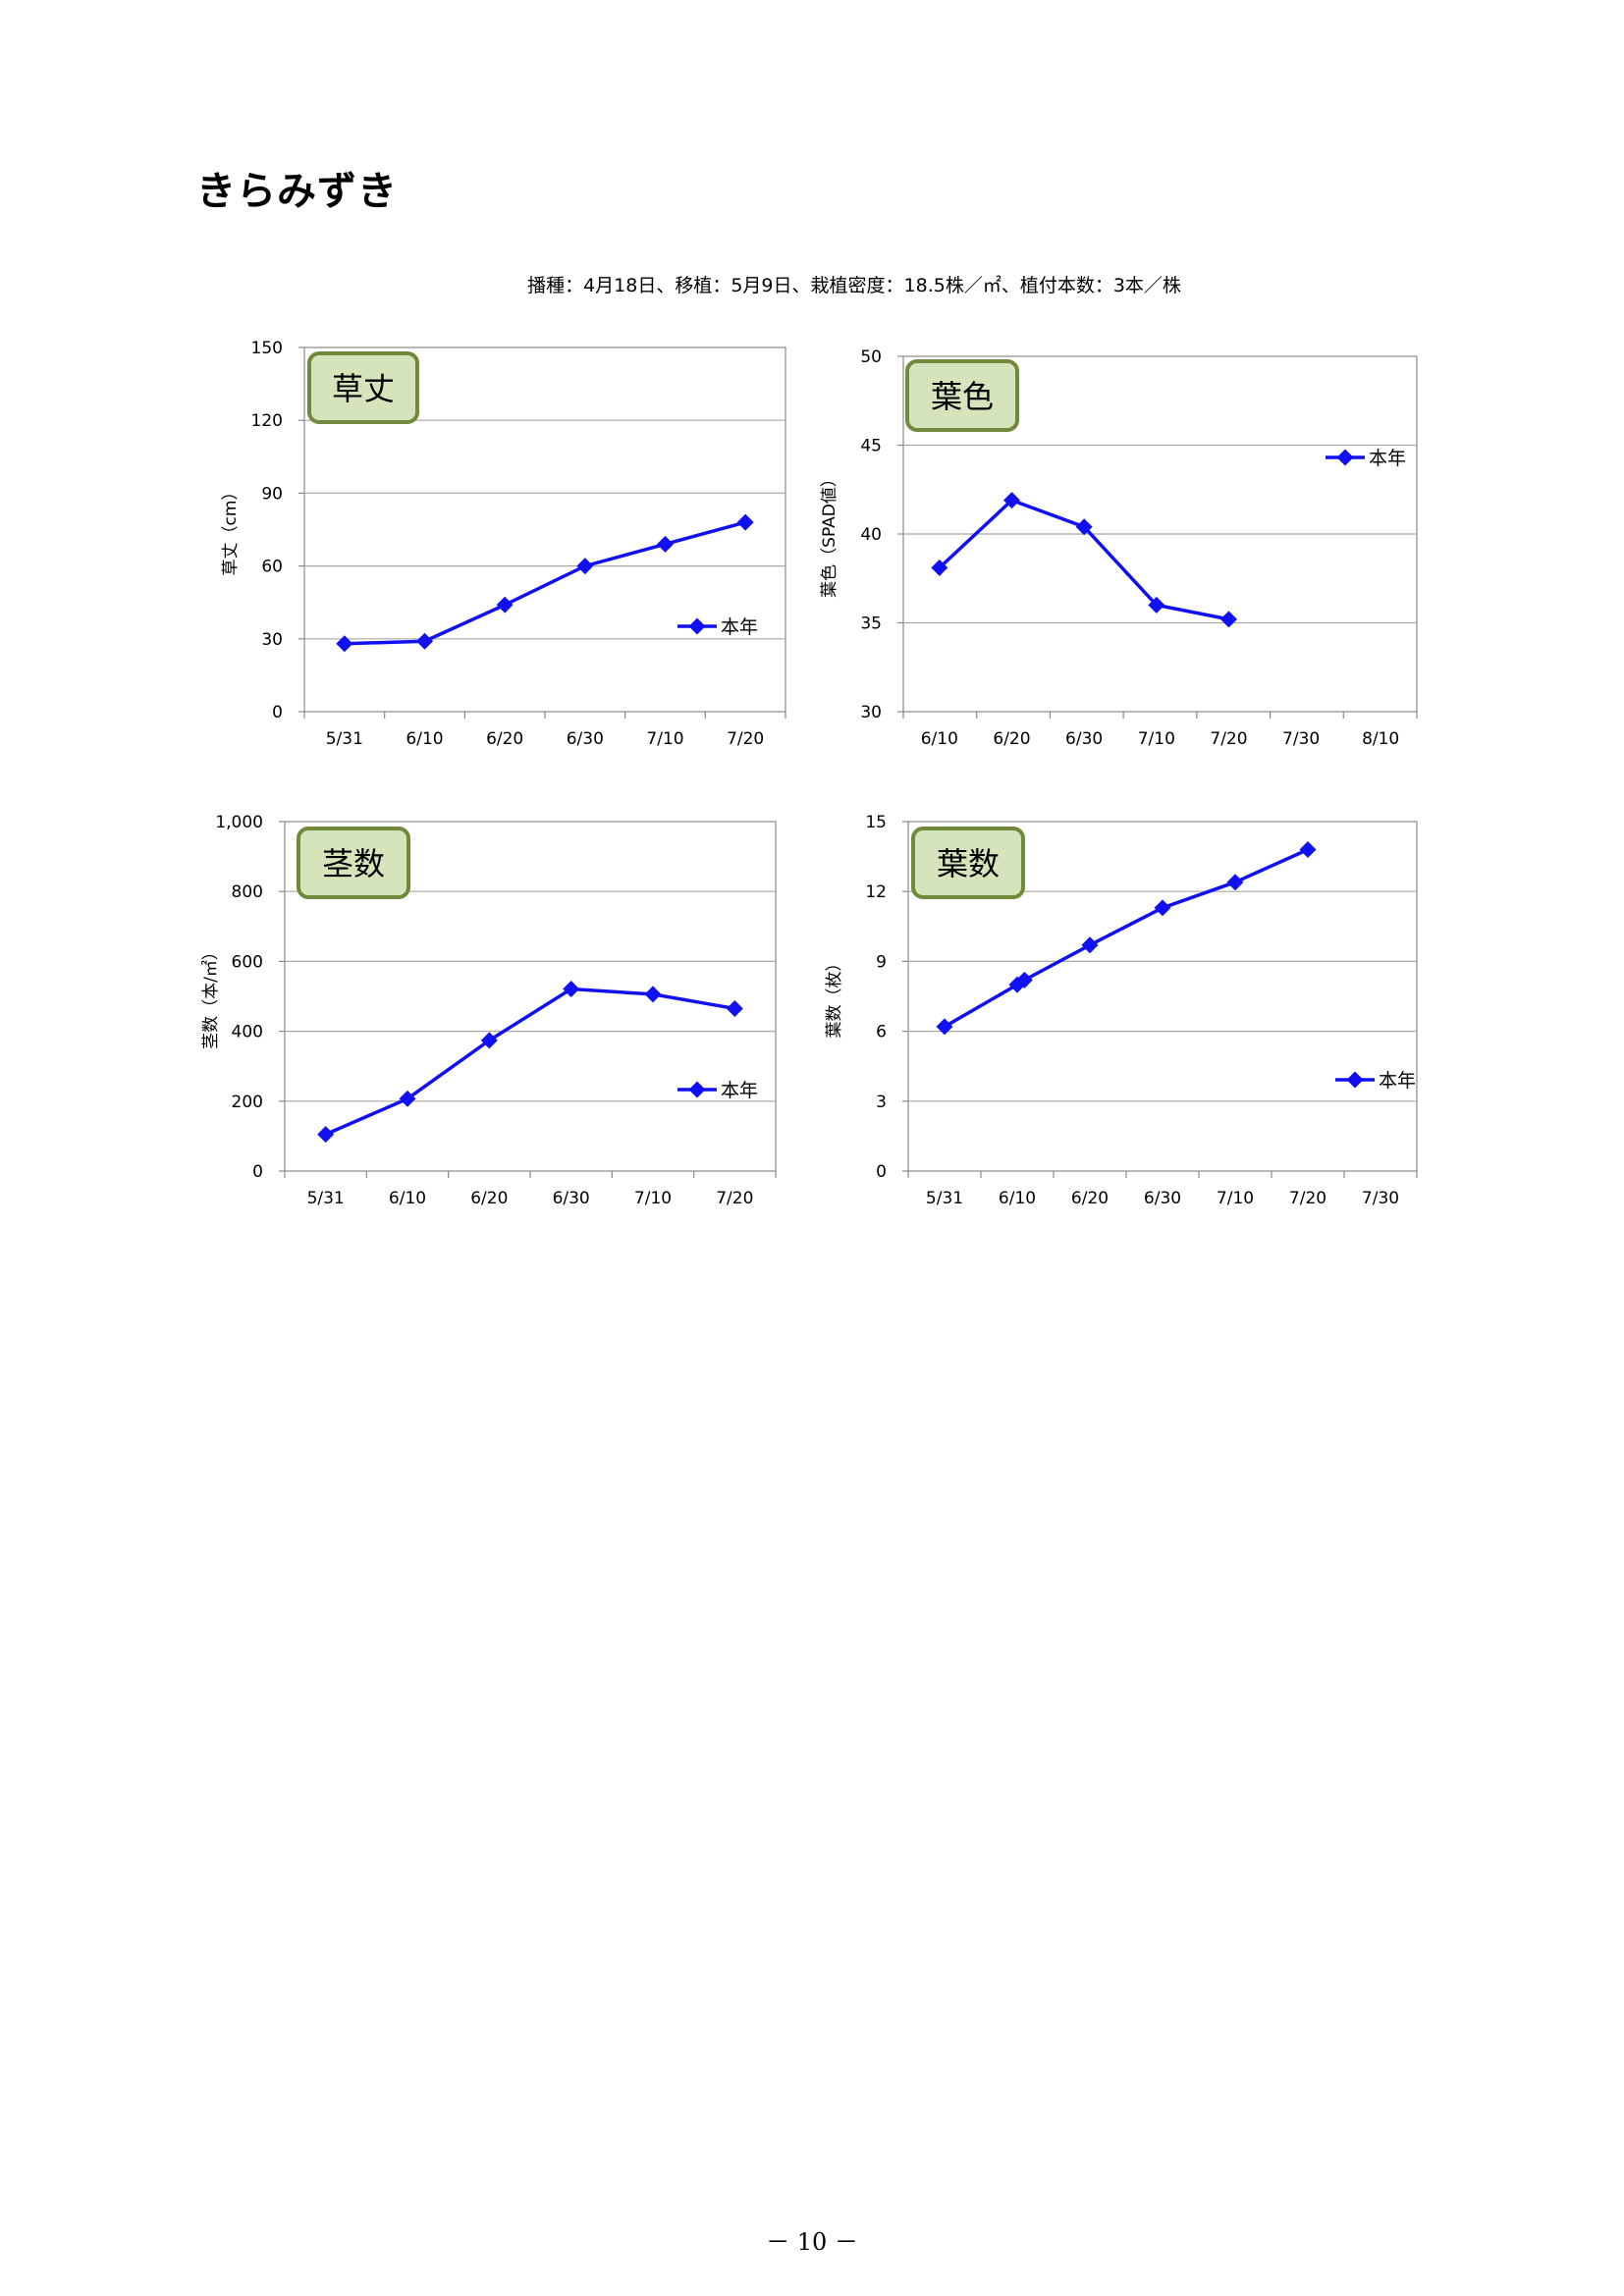 The width and height of the screenshot is (1624, 2296). Describe the element at coordinates (297, 191) in the screenshot. I see `page-title: きらみずき` at that location.